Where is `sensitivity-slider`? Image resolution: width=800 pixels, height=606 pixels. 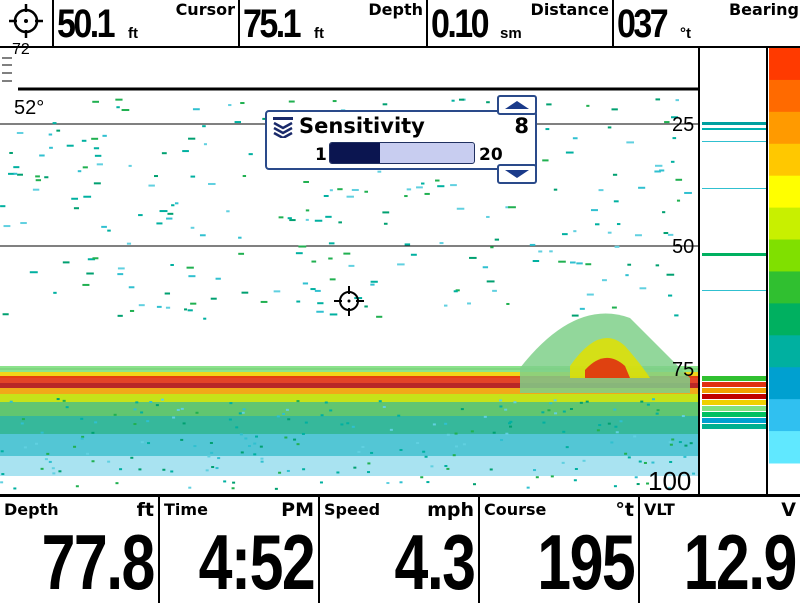
sensitivity-slider is located at coordinates (402, 153).